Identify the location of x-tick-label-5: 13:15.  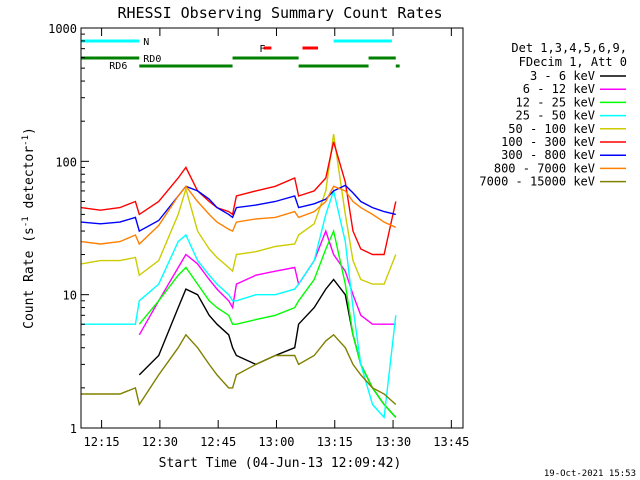
(335, 442).